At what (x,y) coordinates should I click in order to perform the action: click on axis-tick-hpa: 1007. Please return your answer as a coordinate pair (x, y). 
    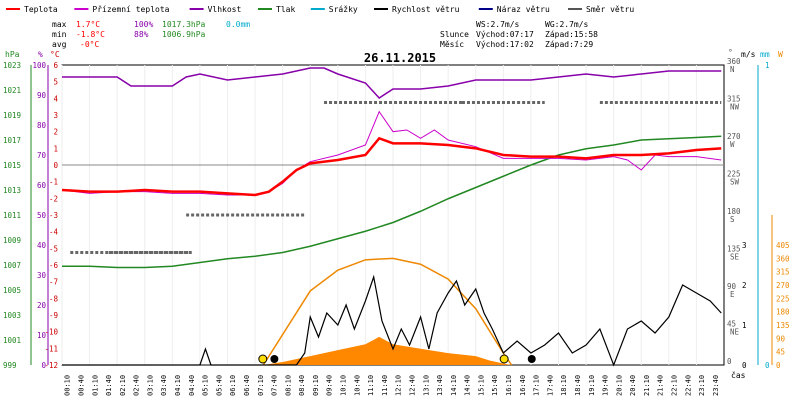
    Looking at the image, I should click on (12, 265).